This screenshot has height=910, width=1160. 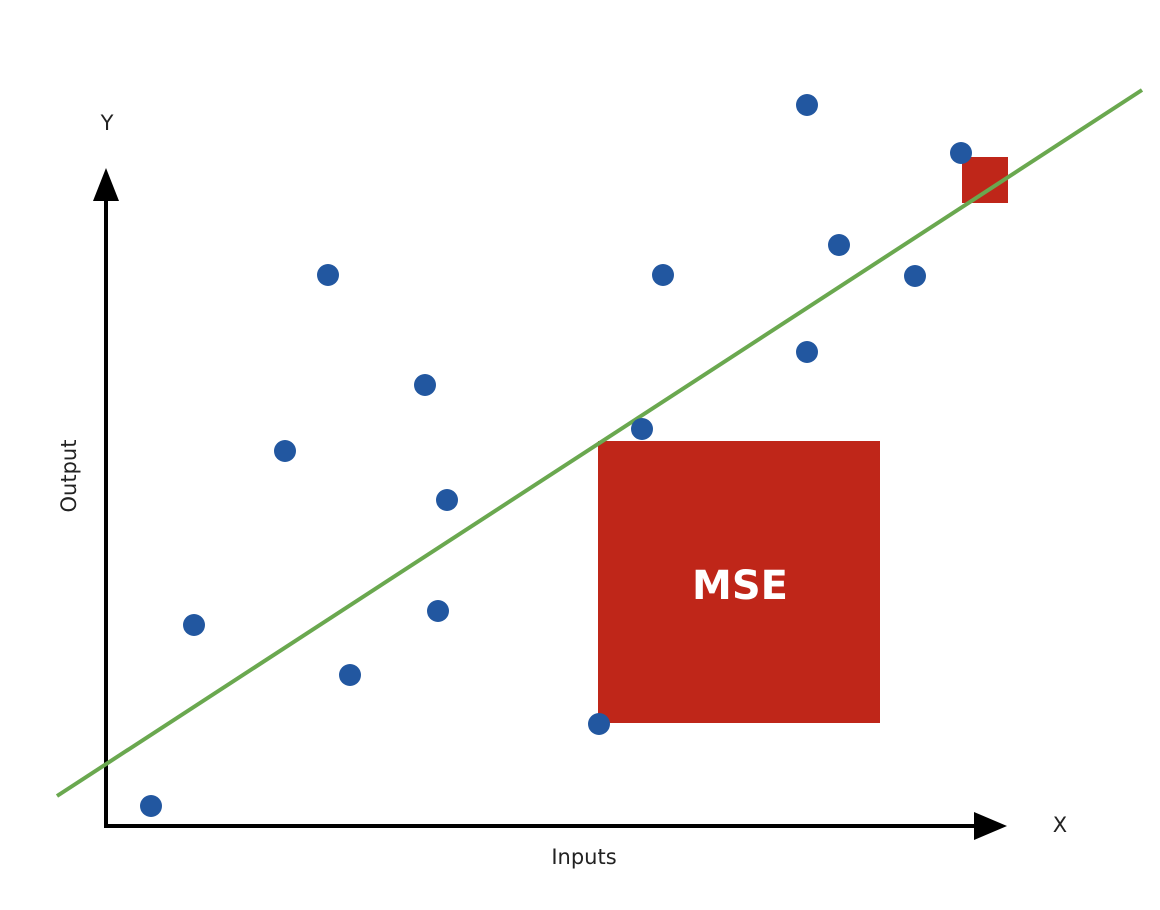 What do you see at coordinates (740, 586) in the screenshot?
I see `mse-label: MSE` at bounding box center [740, 586].